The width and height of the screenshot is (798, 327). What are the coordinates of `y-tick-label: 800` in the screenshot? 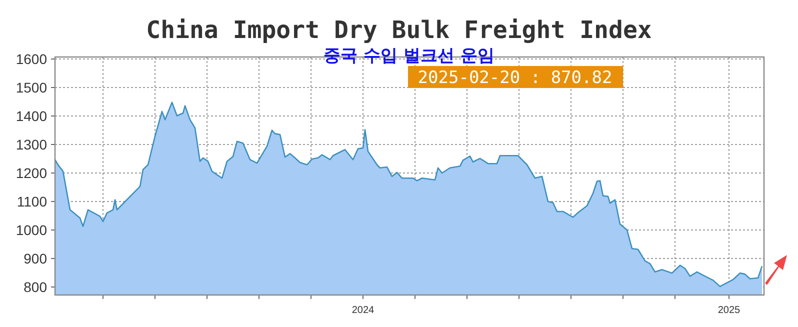 It's located at (36, 287).